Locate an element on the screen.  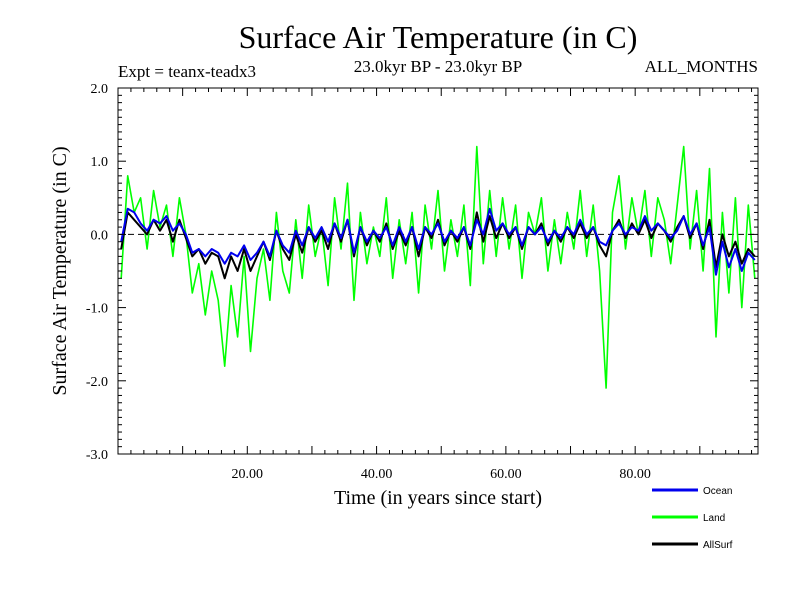
y-tick-labels: -3.0 -2.0 -1.0 0.0 1.0 2.0 is located at coordinates (97, 272).